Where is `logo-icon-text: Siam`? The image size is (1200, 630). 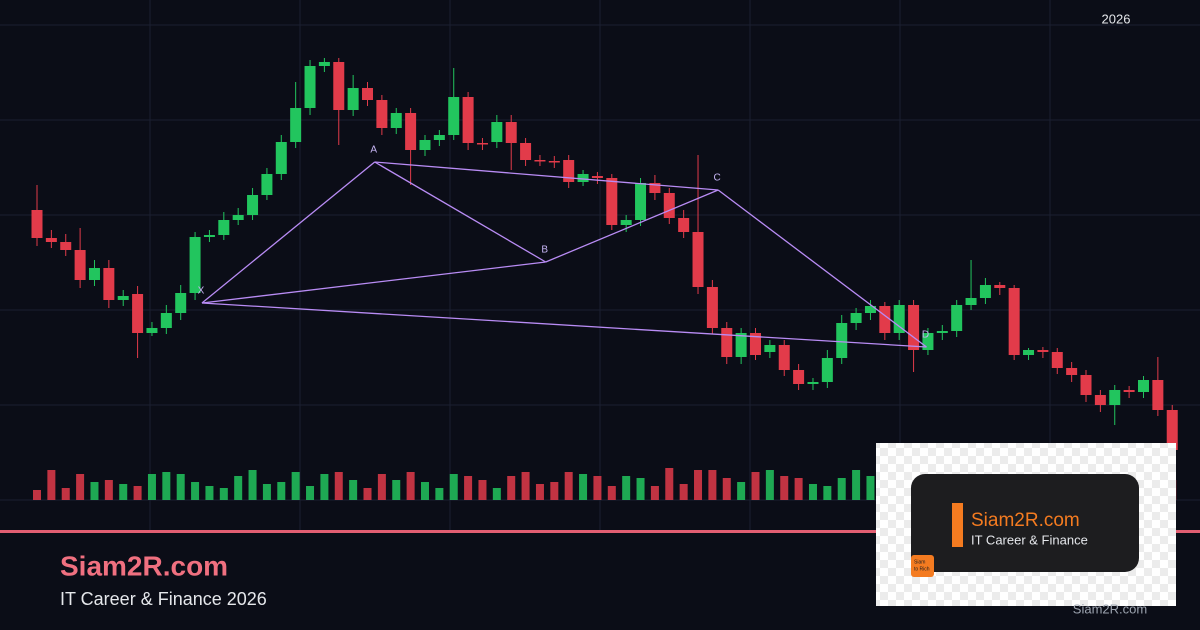
logo-icon-text: Siam is located at coordinates (919, 562).